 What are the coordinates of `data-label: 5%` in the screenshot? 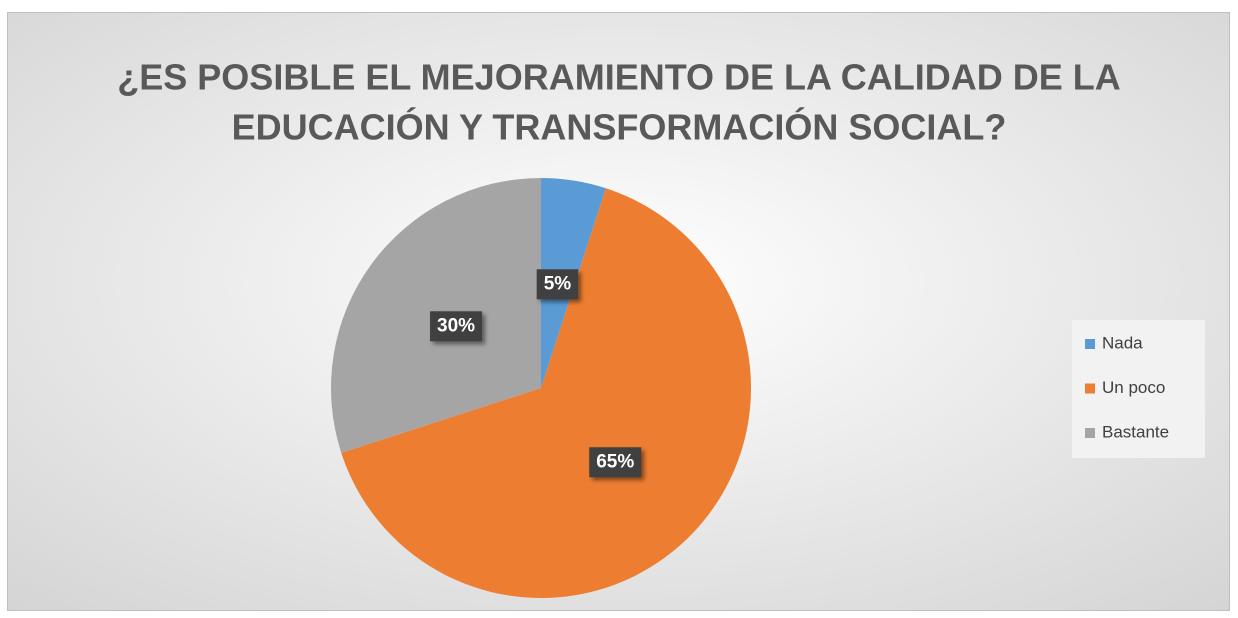 It's located at (558, 283).